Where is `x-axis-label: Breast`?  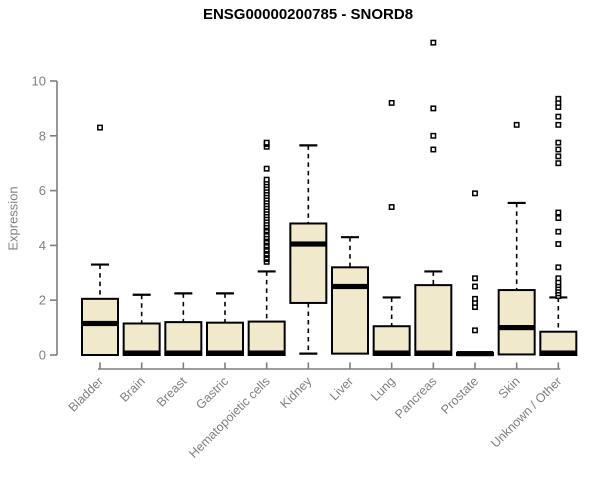
x-axis-label: Breast is located at coordinates (172, 392).